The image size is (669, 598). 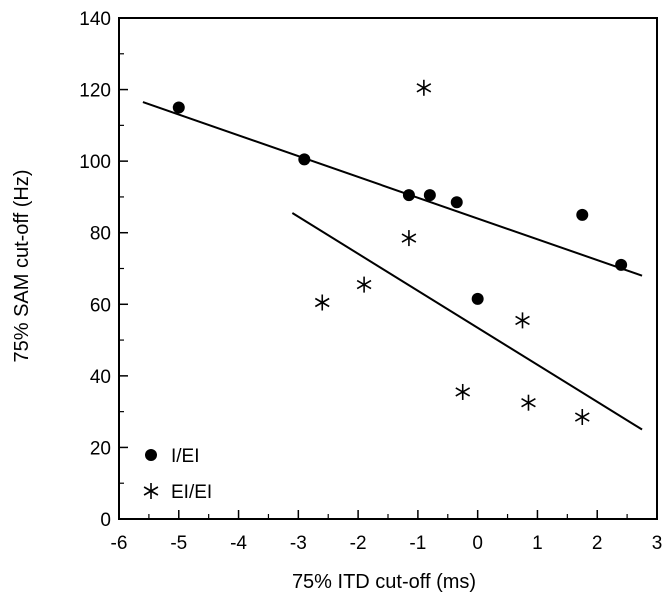 What do you see at coordinates (597, 543) in the screenshot?
I see `x-tick-label: 2` at bounding box center [597, 543].